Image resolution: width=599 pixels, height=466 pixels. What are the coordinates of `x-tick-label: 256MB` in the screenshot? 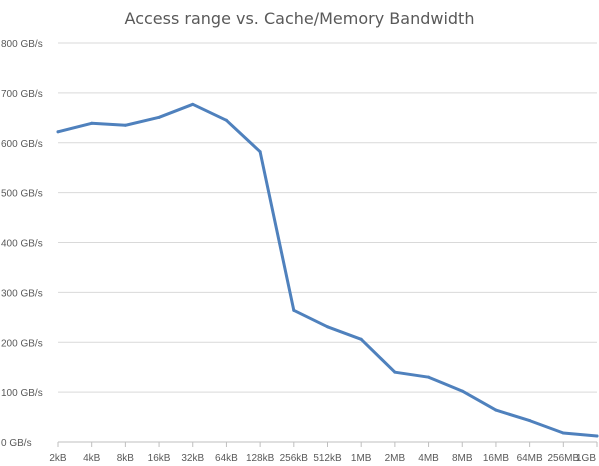 It's located at (563, 458).